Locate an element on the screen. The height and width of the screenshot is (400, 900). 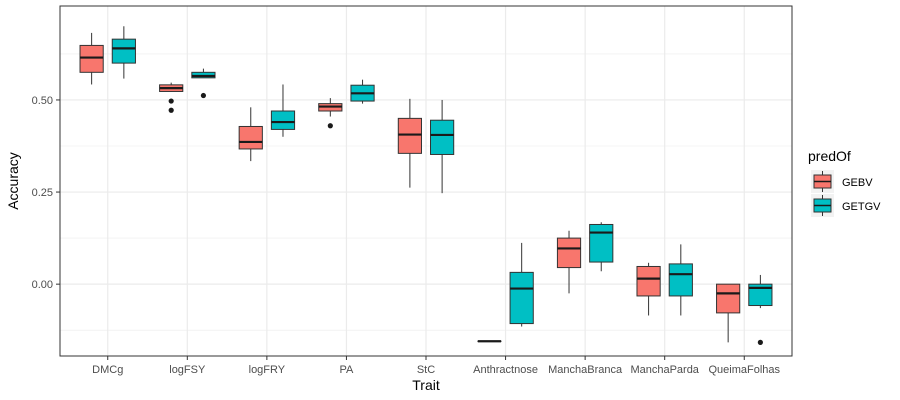
box-getgv-dmcg is located at coordinates (123, 52).